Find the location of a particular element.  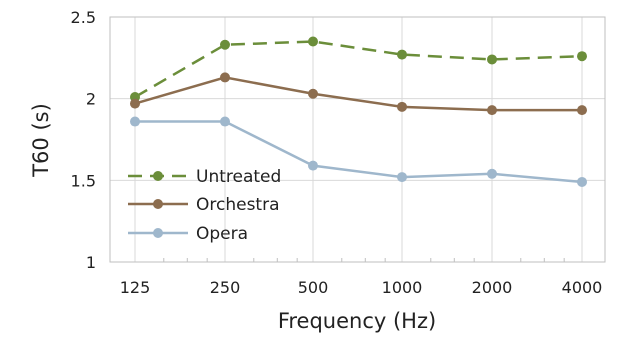

legend-label: Opera is located at coordinates (222, 234).